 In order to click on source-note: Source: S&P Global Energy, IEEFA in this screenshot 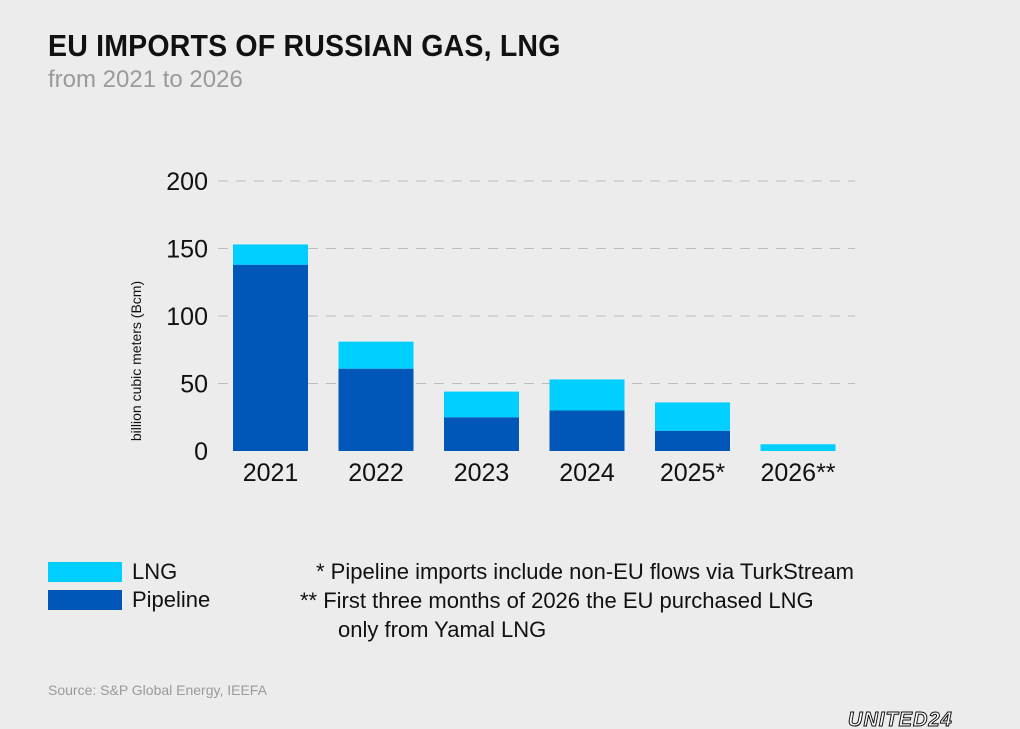, I will do `click(157, 690)`.